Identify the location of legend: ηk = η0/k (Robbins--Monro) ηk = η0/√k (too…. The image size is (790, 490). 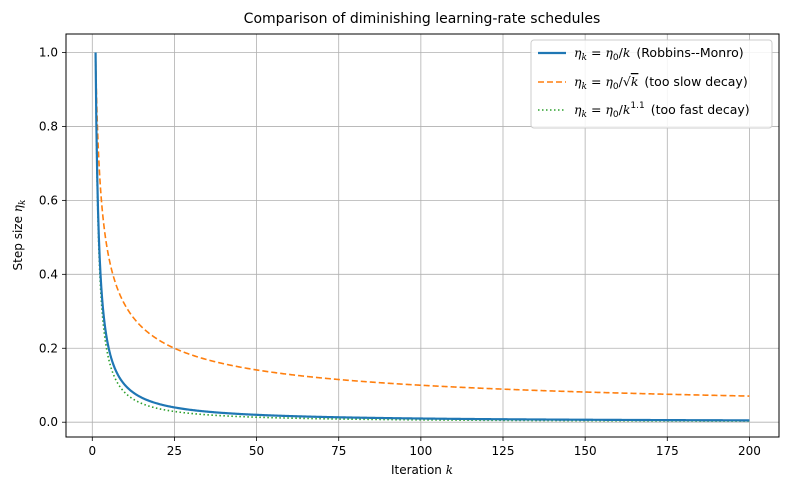
(651, 84).